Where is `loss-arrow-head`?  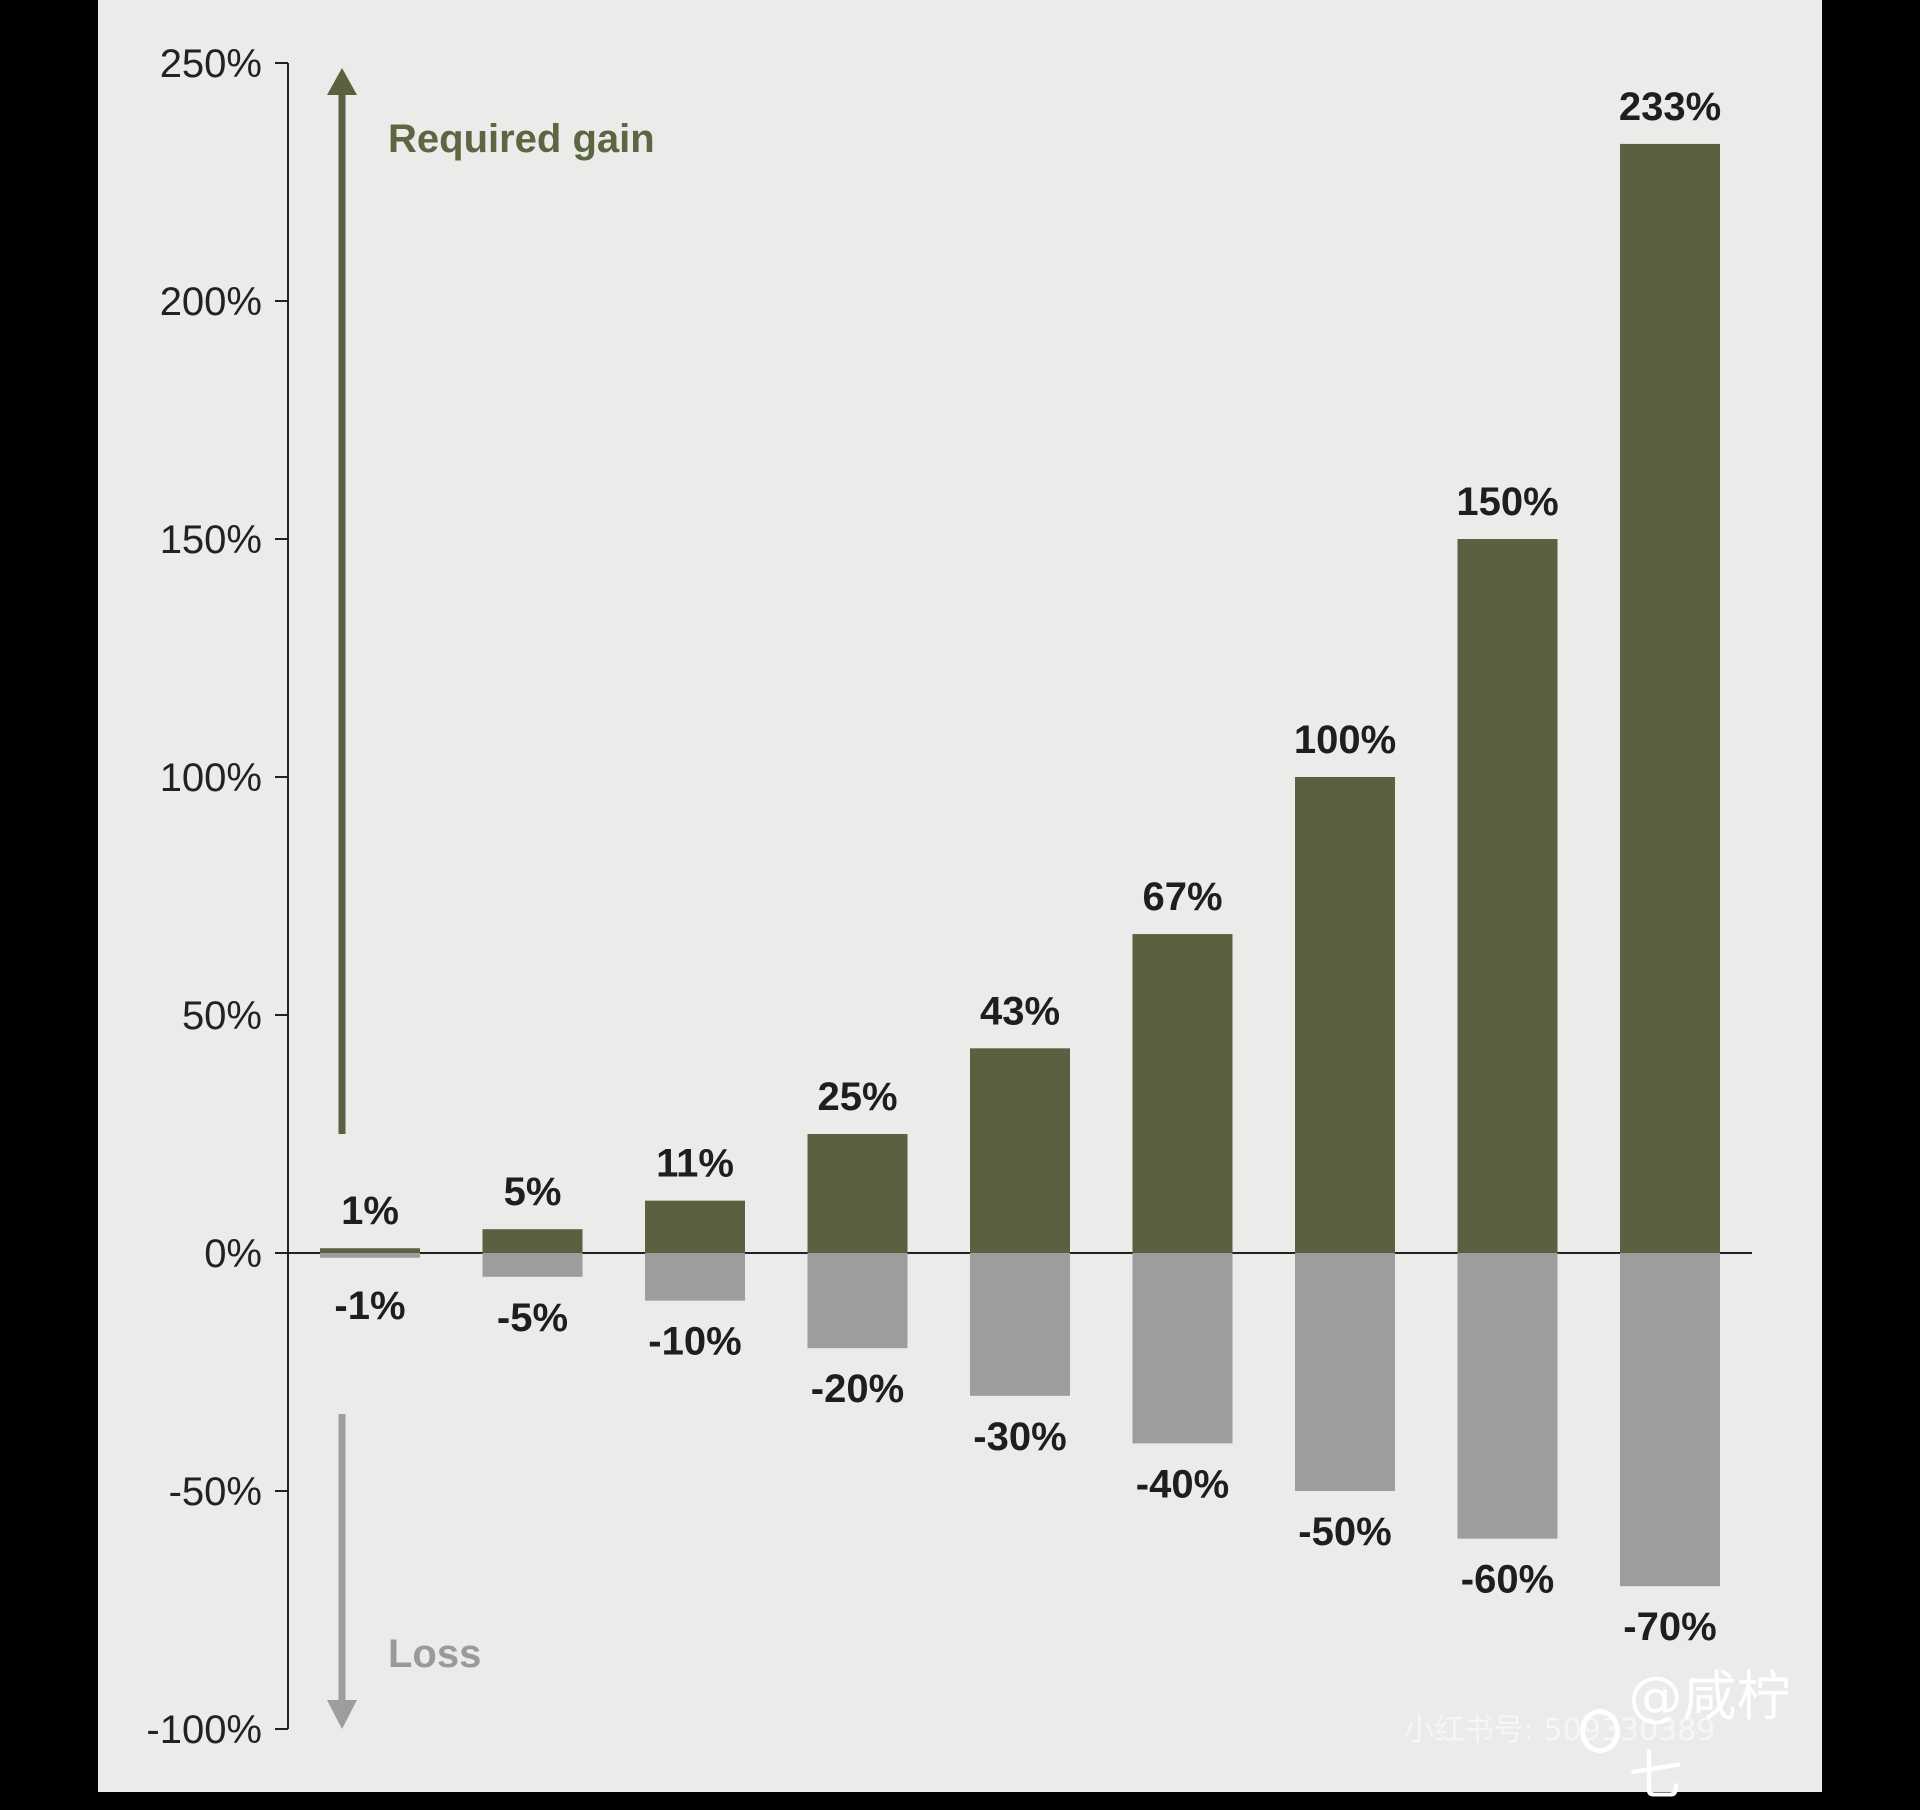
loss-arrow-head is located at coordinates (342, 1714).